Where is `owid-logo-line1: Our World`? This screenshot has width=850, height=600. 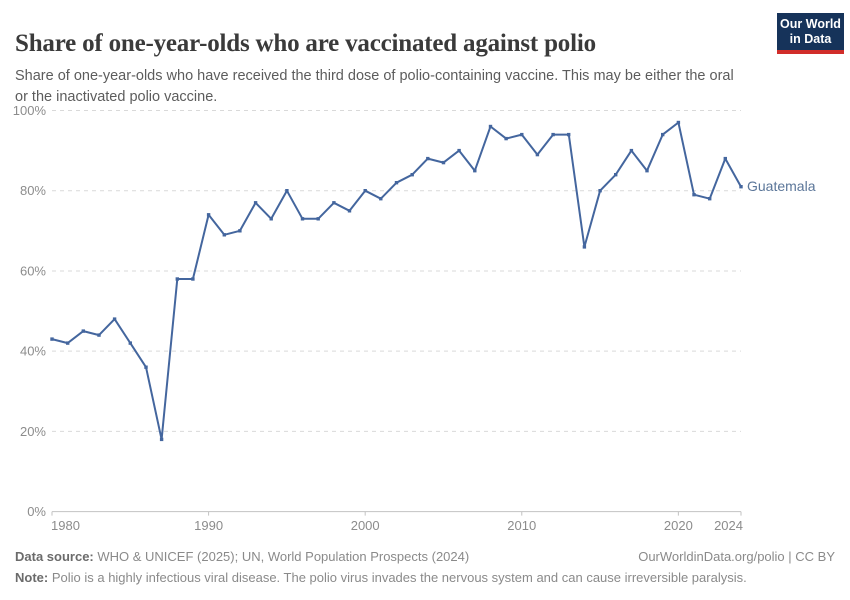
owid-logo-line1: Our World is located at coordinates (810, 23).